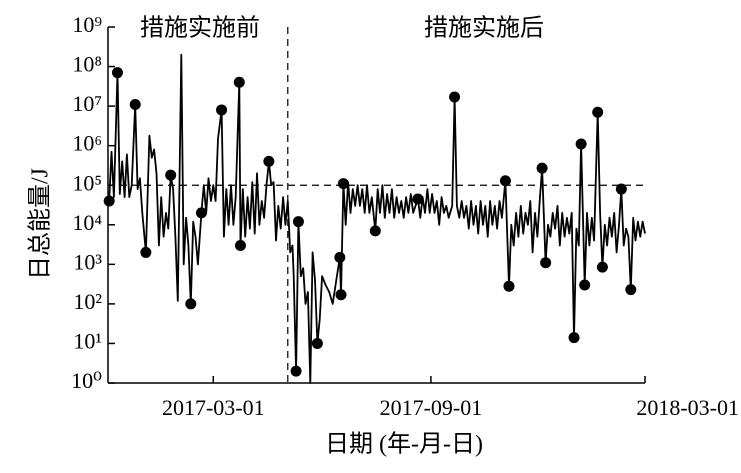 The width and height of the screenshot is (741, 473). Describe the element at coordinates (86, 380) in the screenshot. I see `y-tick-label: 10⁰` at that location.